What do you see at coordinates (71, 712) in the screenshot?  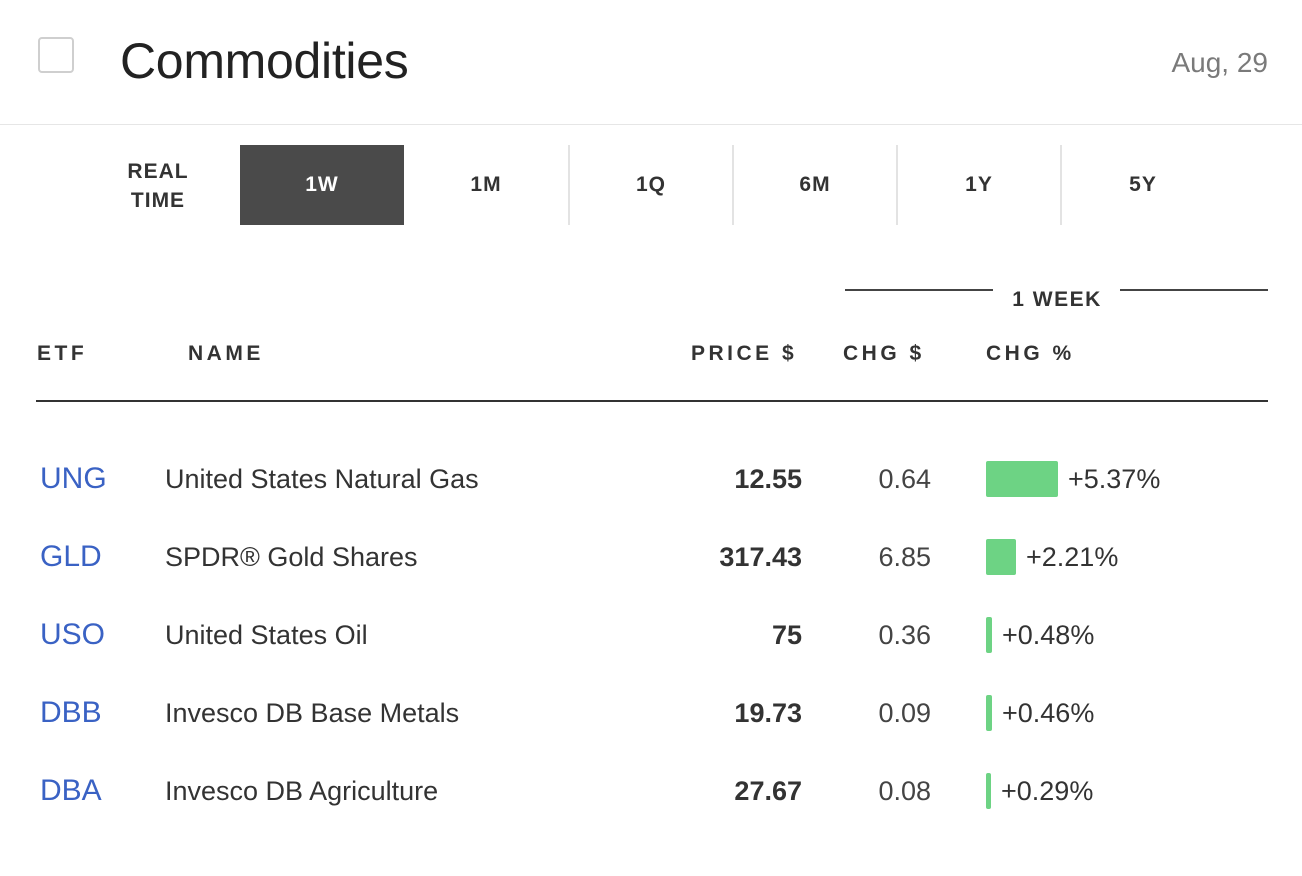 I see `etf-ticker-link: DBB` at bounding box center [71, 712].